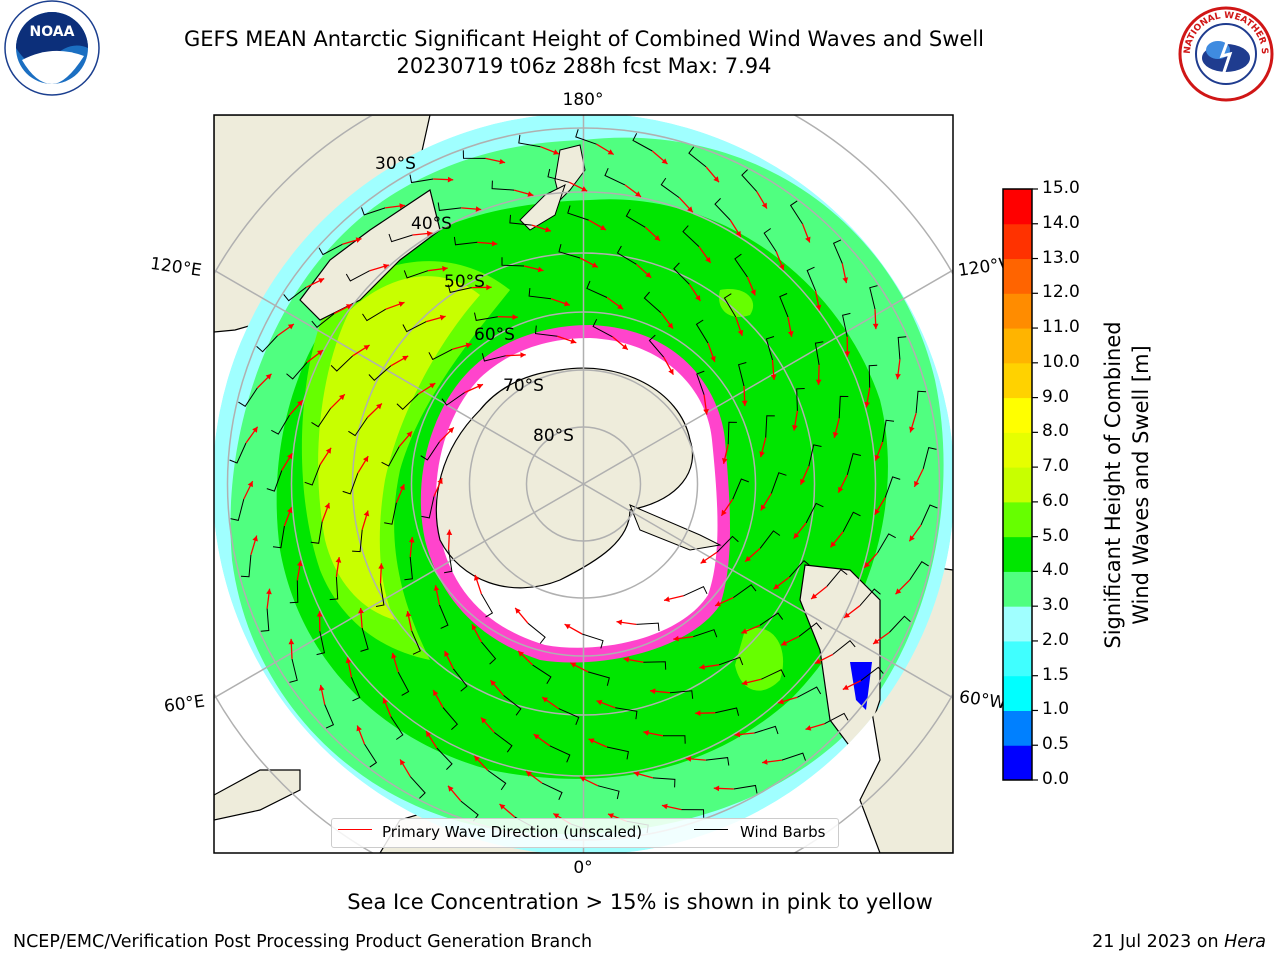 The image size is (1280, 960). What do you see at coordinates (1225, 53) in the screenshot?
I see `nws-logo: NATIONAL WEATHER SERVICE` at bounding box center [1225, 53].